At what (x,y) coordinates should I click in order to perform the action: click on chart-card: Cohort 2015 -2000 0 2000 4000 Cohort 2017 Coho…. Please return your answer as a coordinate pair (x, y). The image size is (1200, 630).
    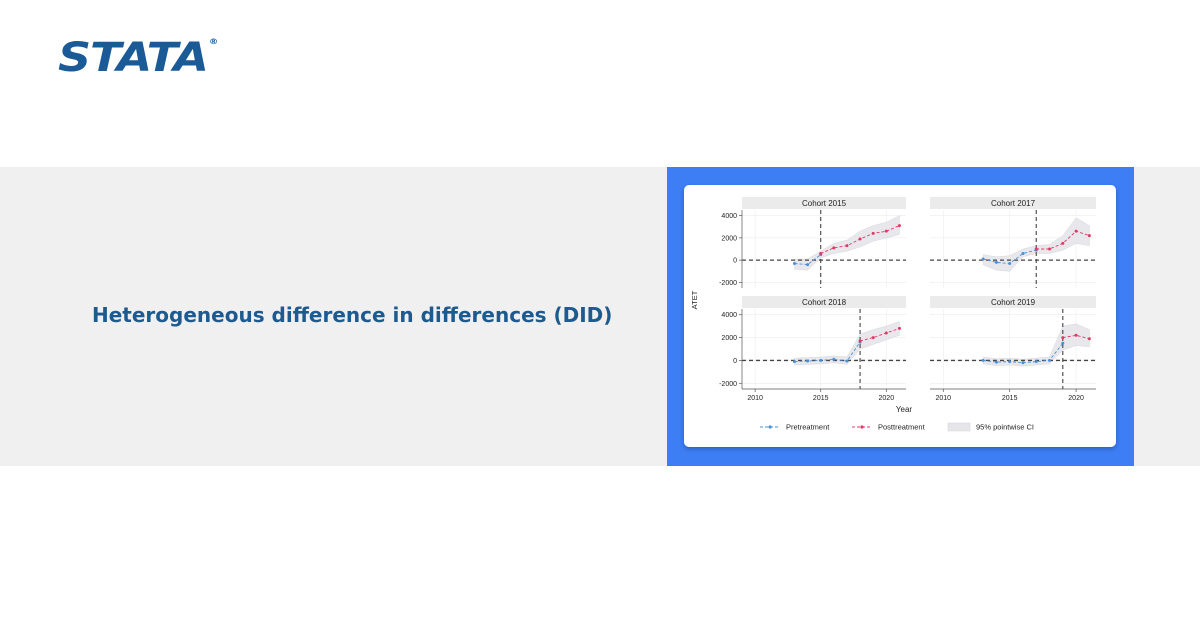
    Looking at the image, I should click on (900, 316).